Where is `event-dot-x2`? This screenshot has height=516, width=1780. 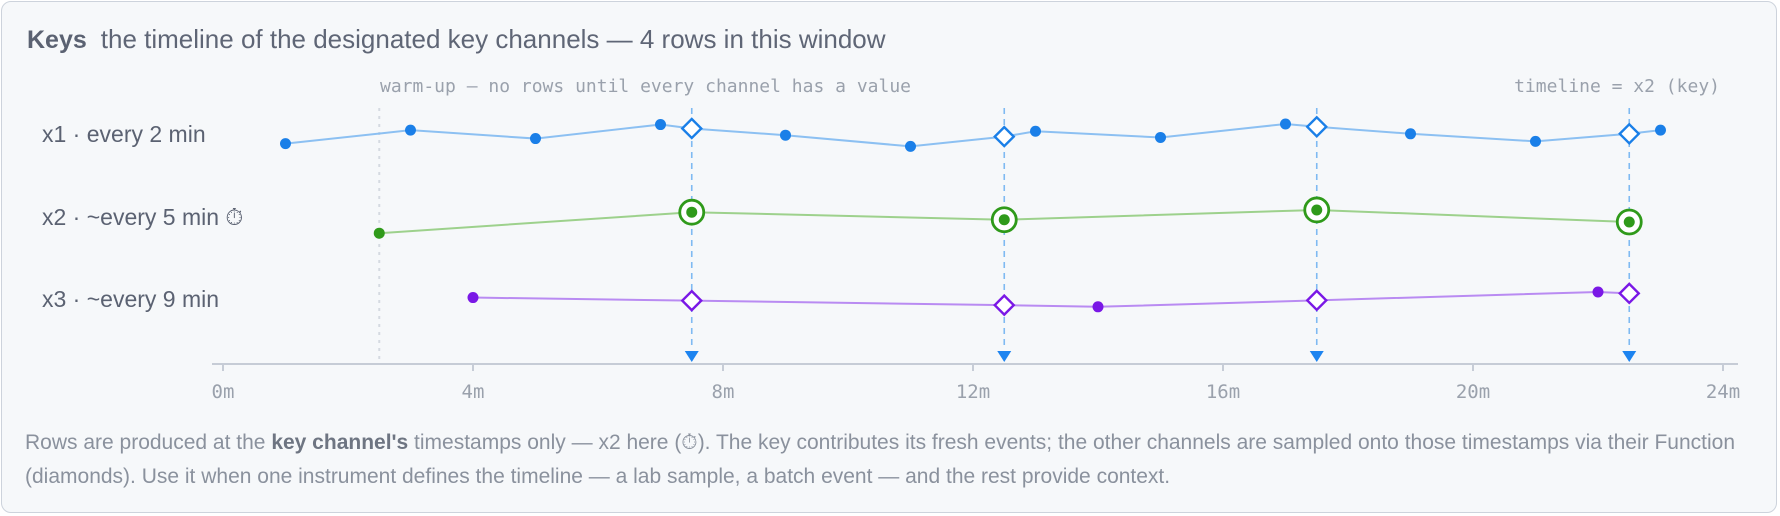
event-dot-x2 is located at coordinates (379, 233).